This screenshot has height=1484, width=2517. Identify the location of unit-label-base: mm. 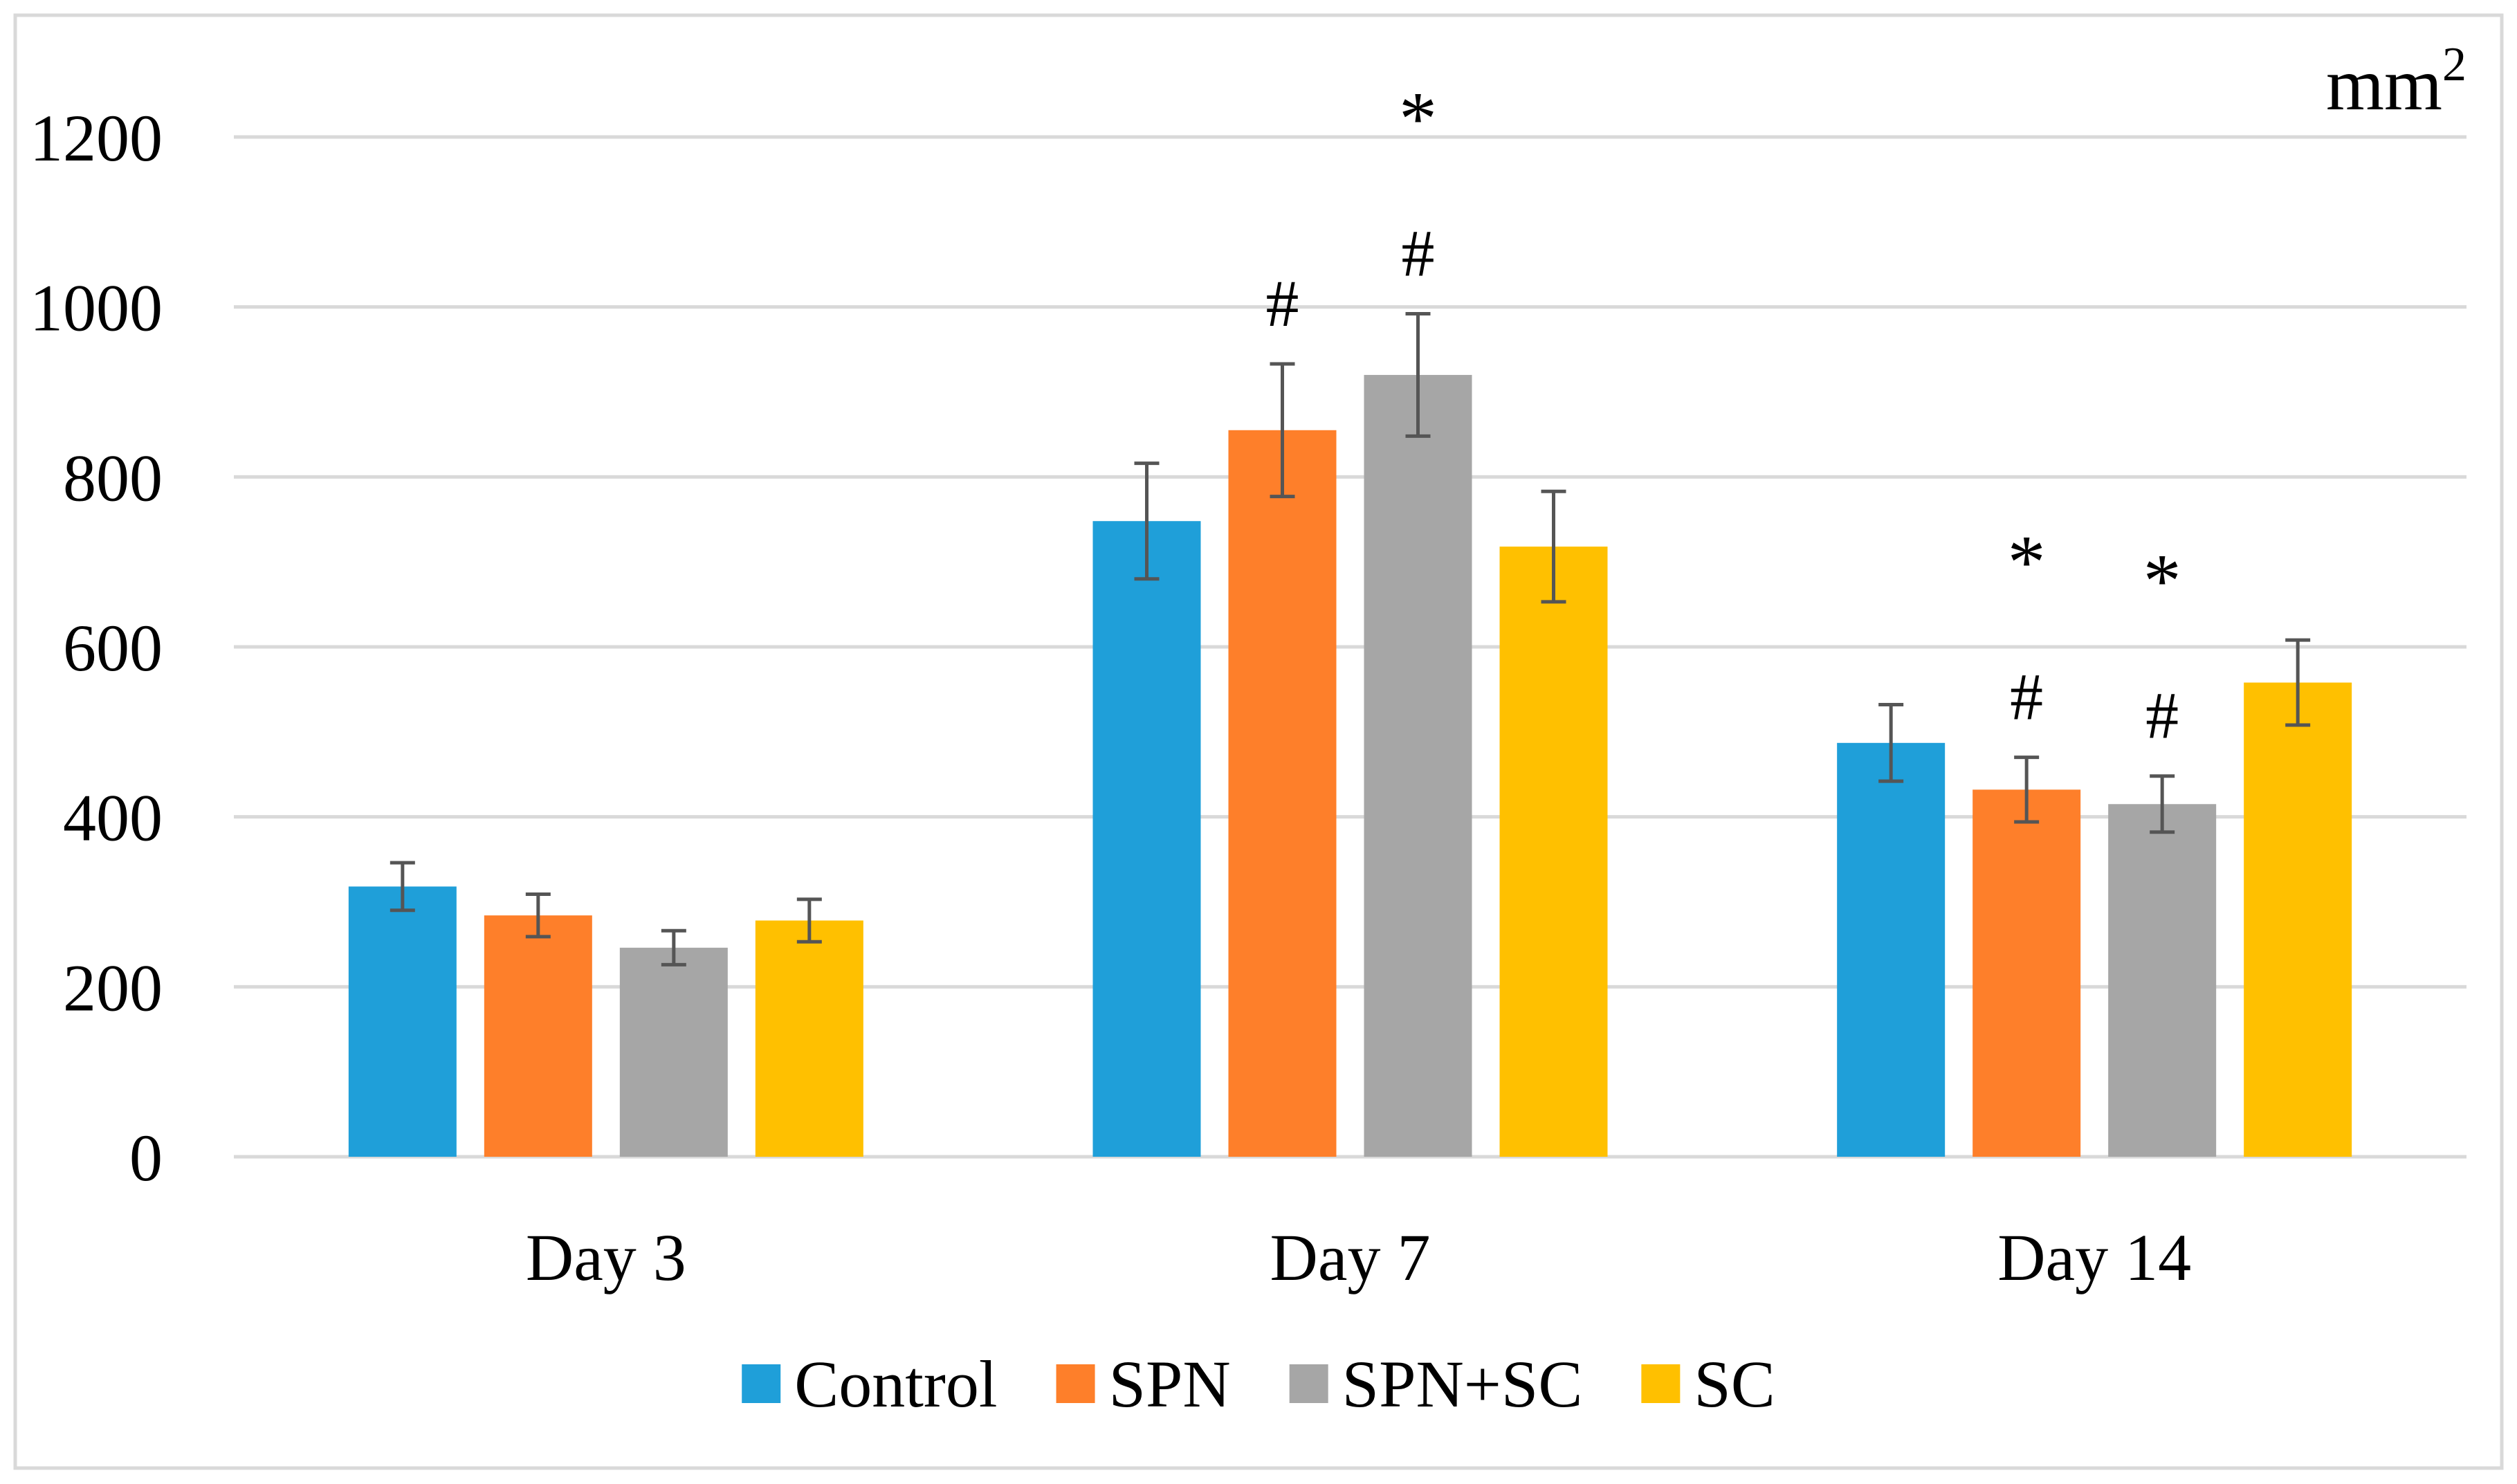
(2384, 85).